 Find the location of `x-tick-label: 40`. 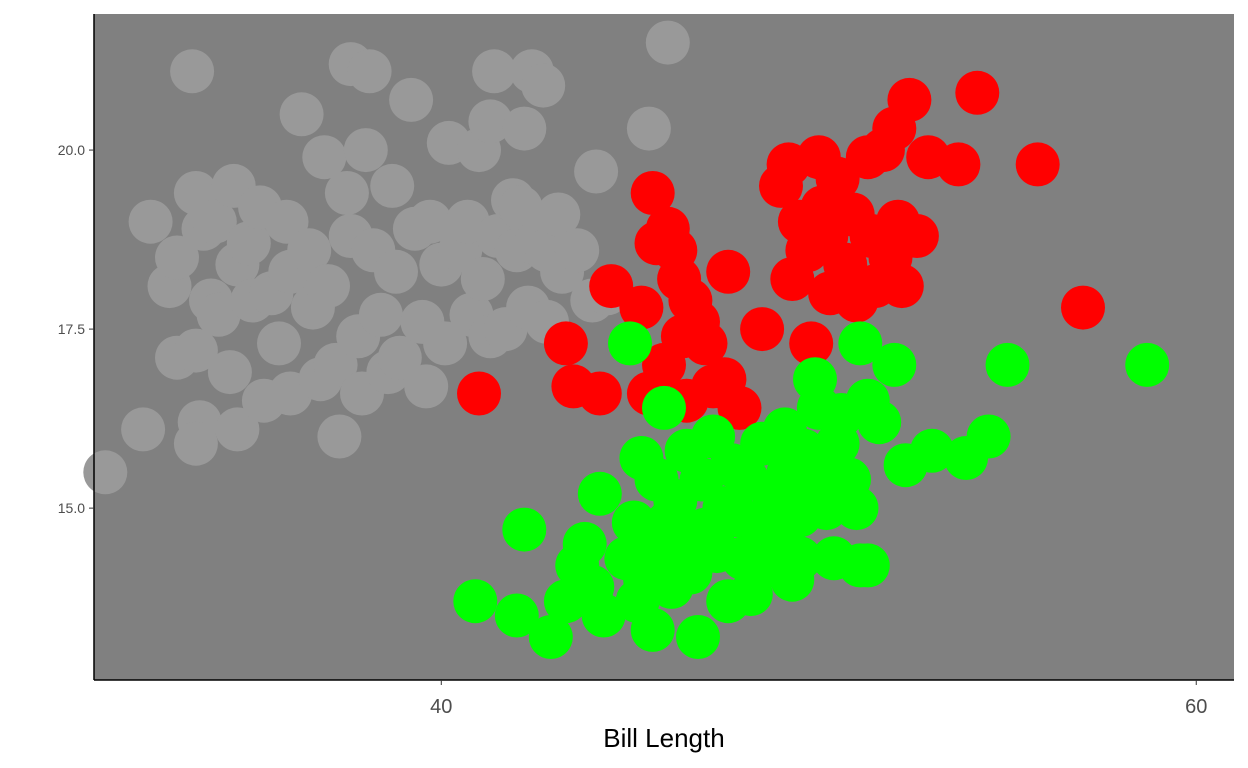

x-tick-label: 40 is located at coordinates (441, 707).